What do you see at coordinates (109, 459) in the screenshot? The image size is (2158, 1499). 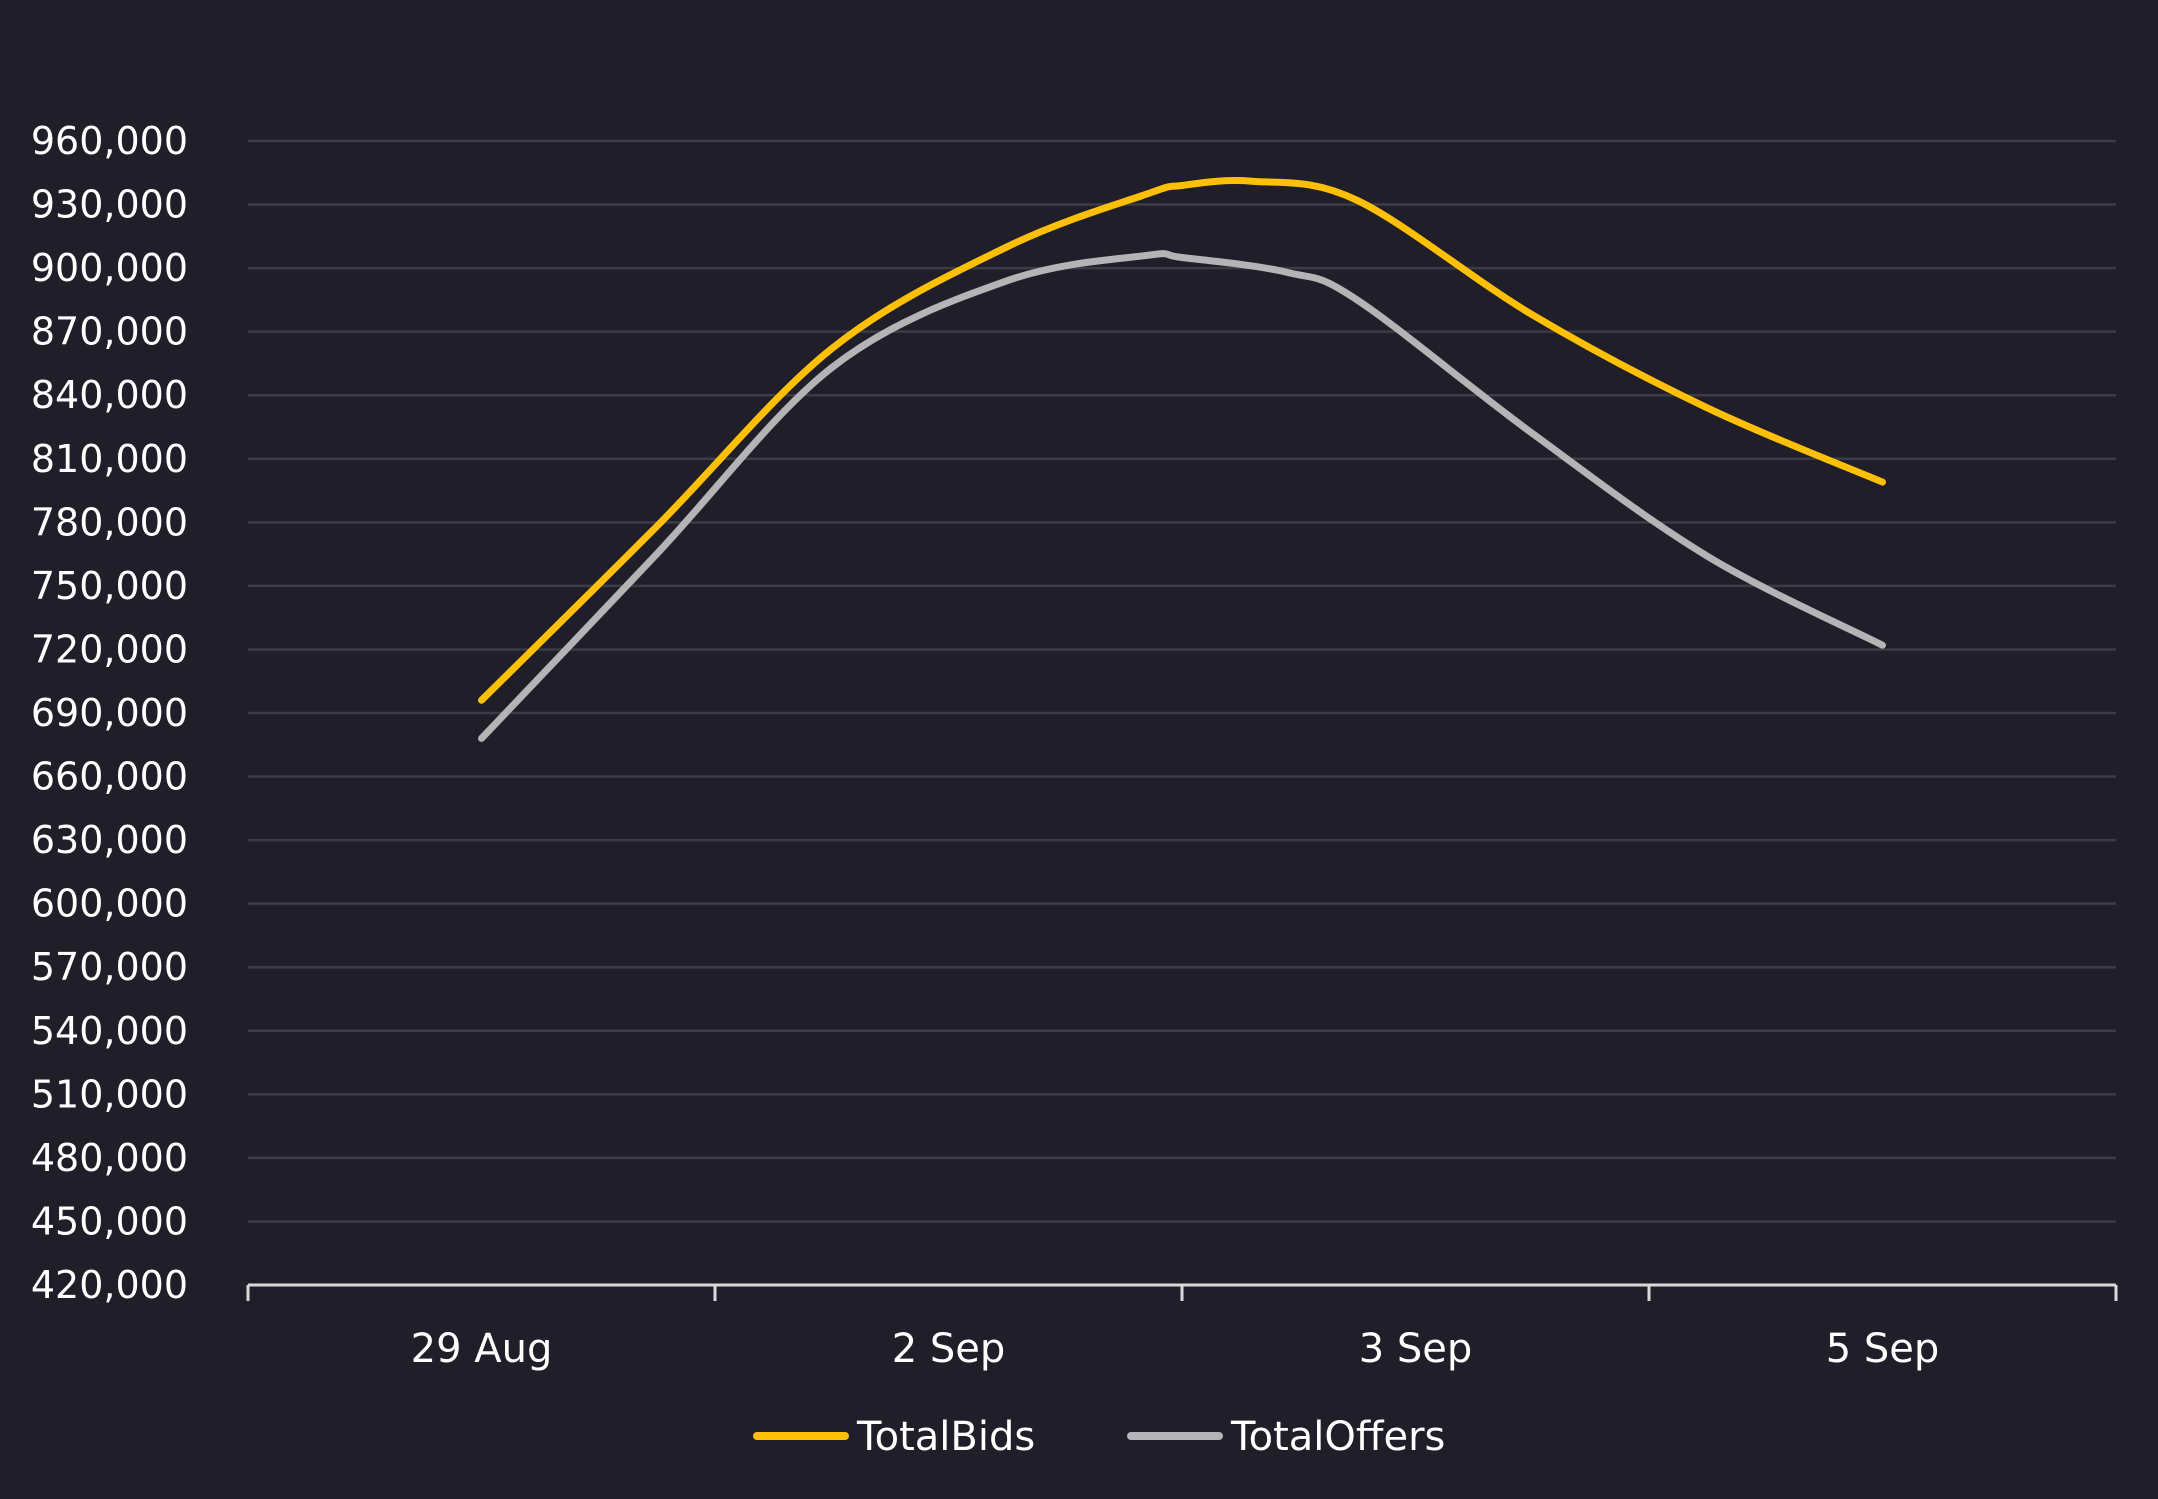 I see `y-tick-label: 810,000` at bounding box center [109, 459].